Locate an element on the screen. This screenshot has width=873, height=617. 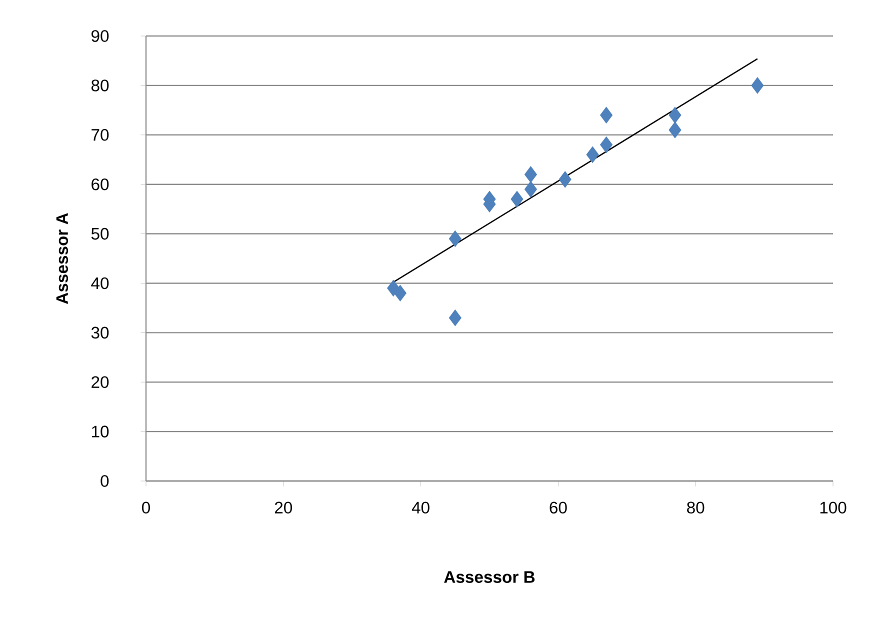
y-tick-label: 0 is located at coordinates (104, 481).